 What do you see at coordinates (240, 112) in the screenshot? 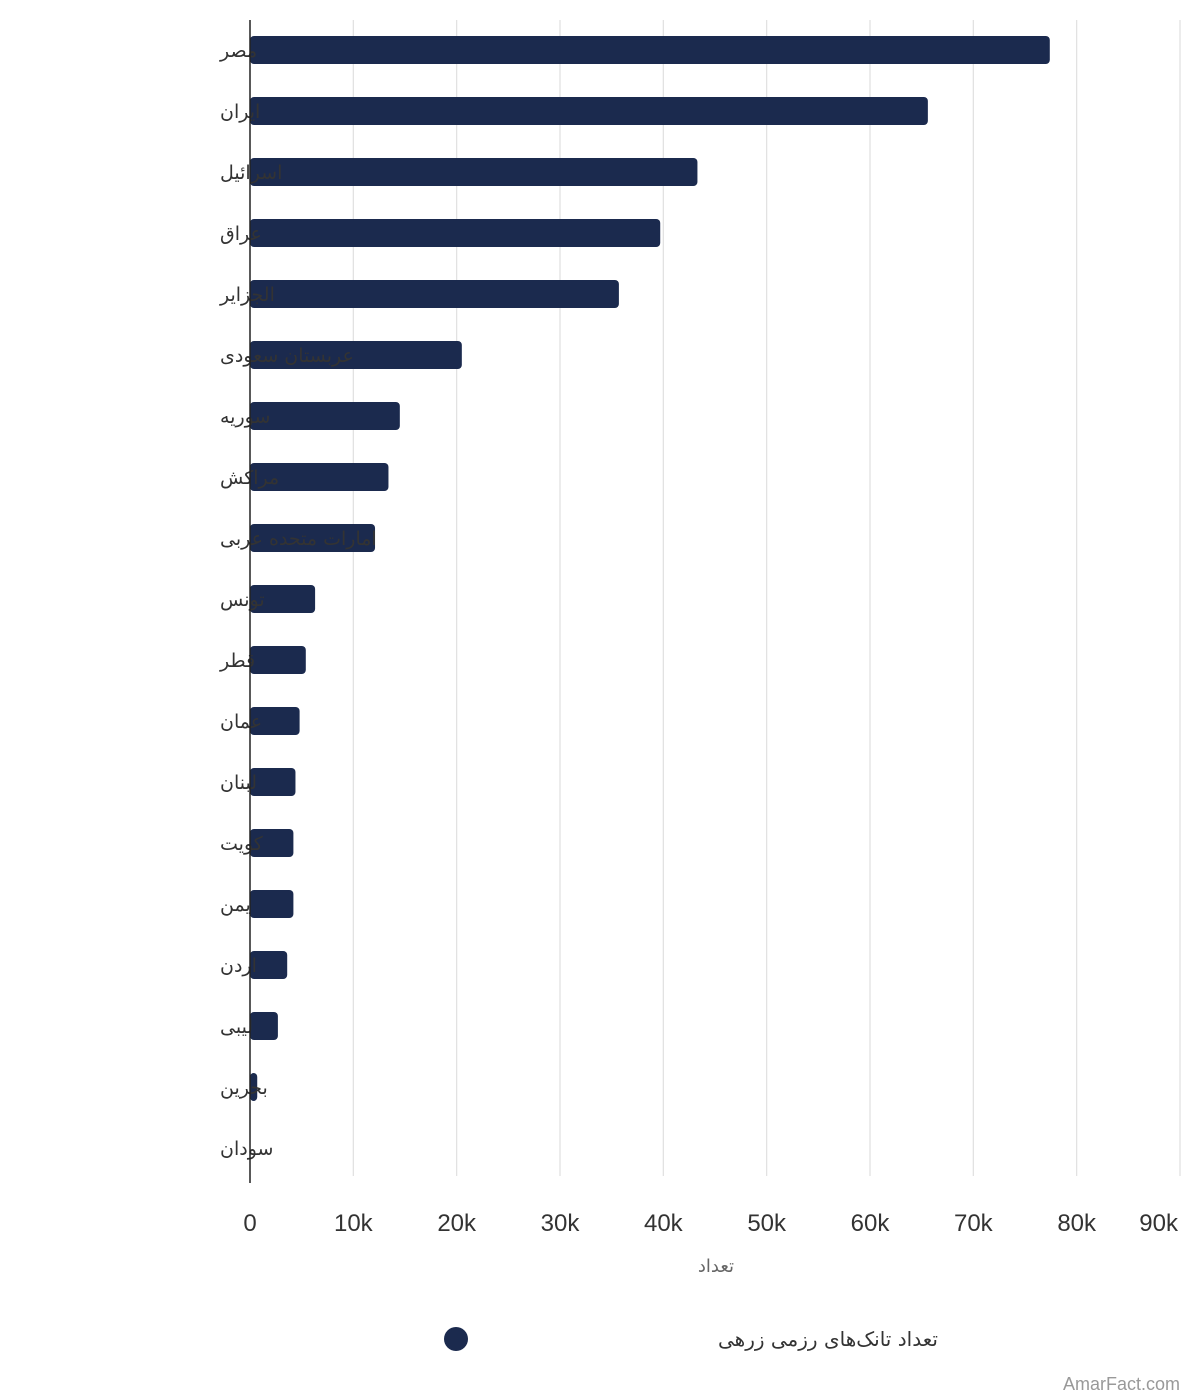
I see `category-label: ایران` at bounding box center [240, 112].